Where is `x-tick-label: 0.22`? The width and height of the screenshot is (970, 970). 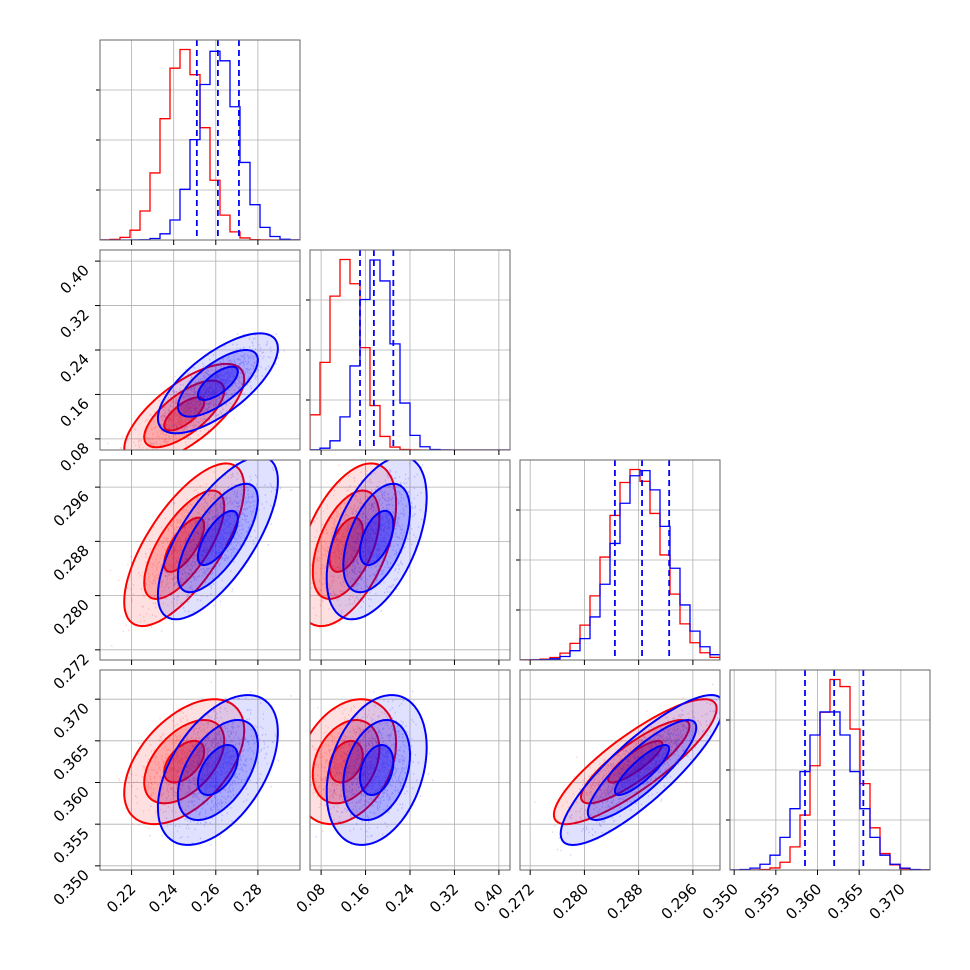 x-tick-label: 0.22 is located at coordinates (121, 898).